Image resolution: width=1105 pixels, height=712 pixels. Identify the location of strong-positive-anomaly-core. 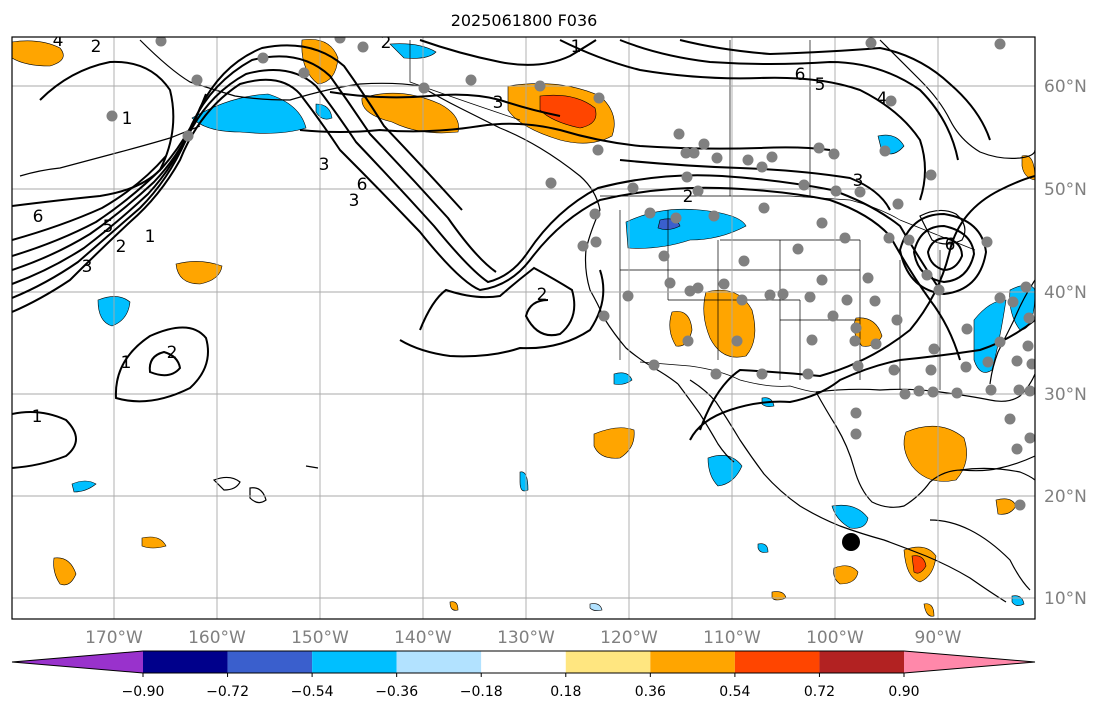
(919, 564).